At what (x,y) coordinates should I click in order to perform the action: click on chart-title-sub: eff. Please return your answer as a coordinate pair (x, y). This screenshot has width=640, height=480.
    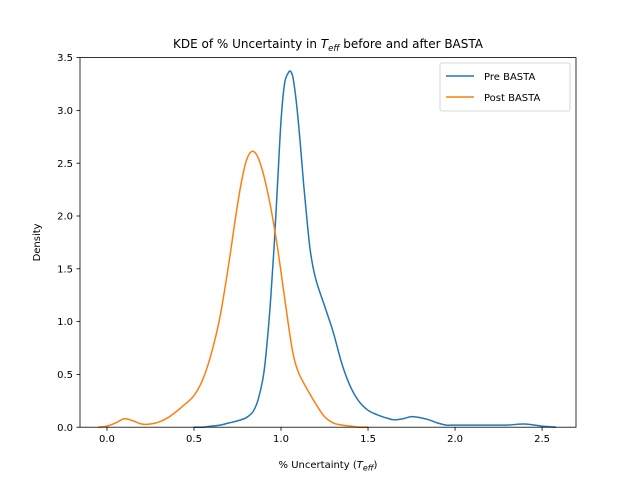
    Looking at the image, I should click on (334, 49).